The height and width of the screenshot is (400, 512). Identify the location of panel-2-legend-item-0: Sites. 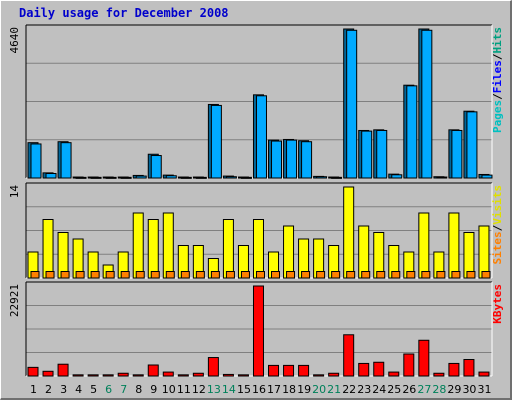
(497, 247).